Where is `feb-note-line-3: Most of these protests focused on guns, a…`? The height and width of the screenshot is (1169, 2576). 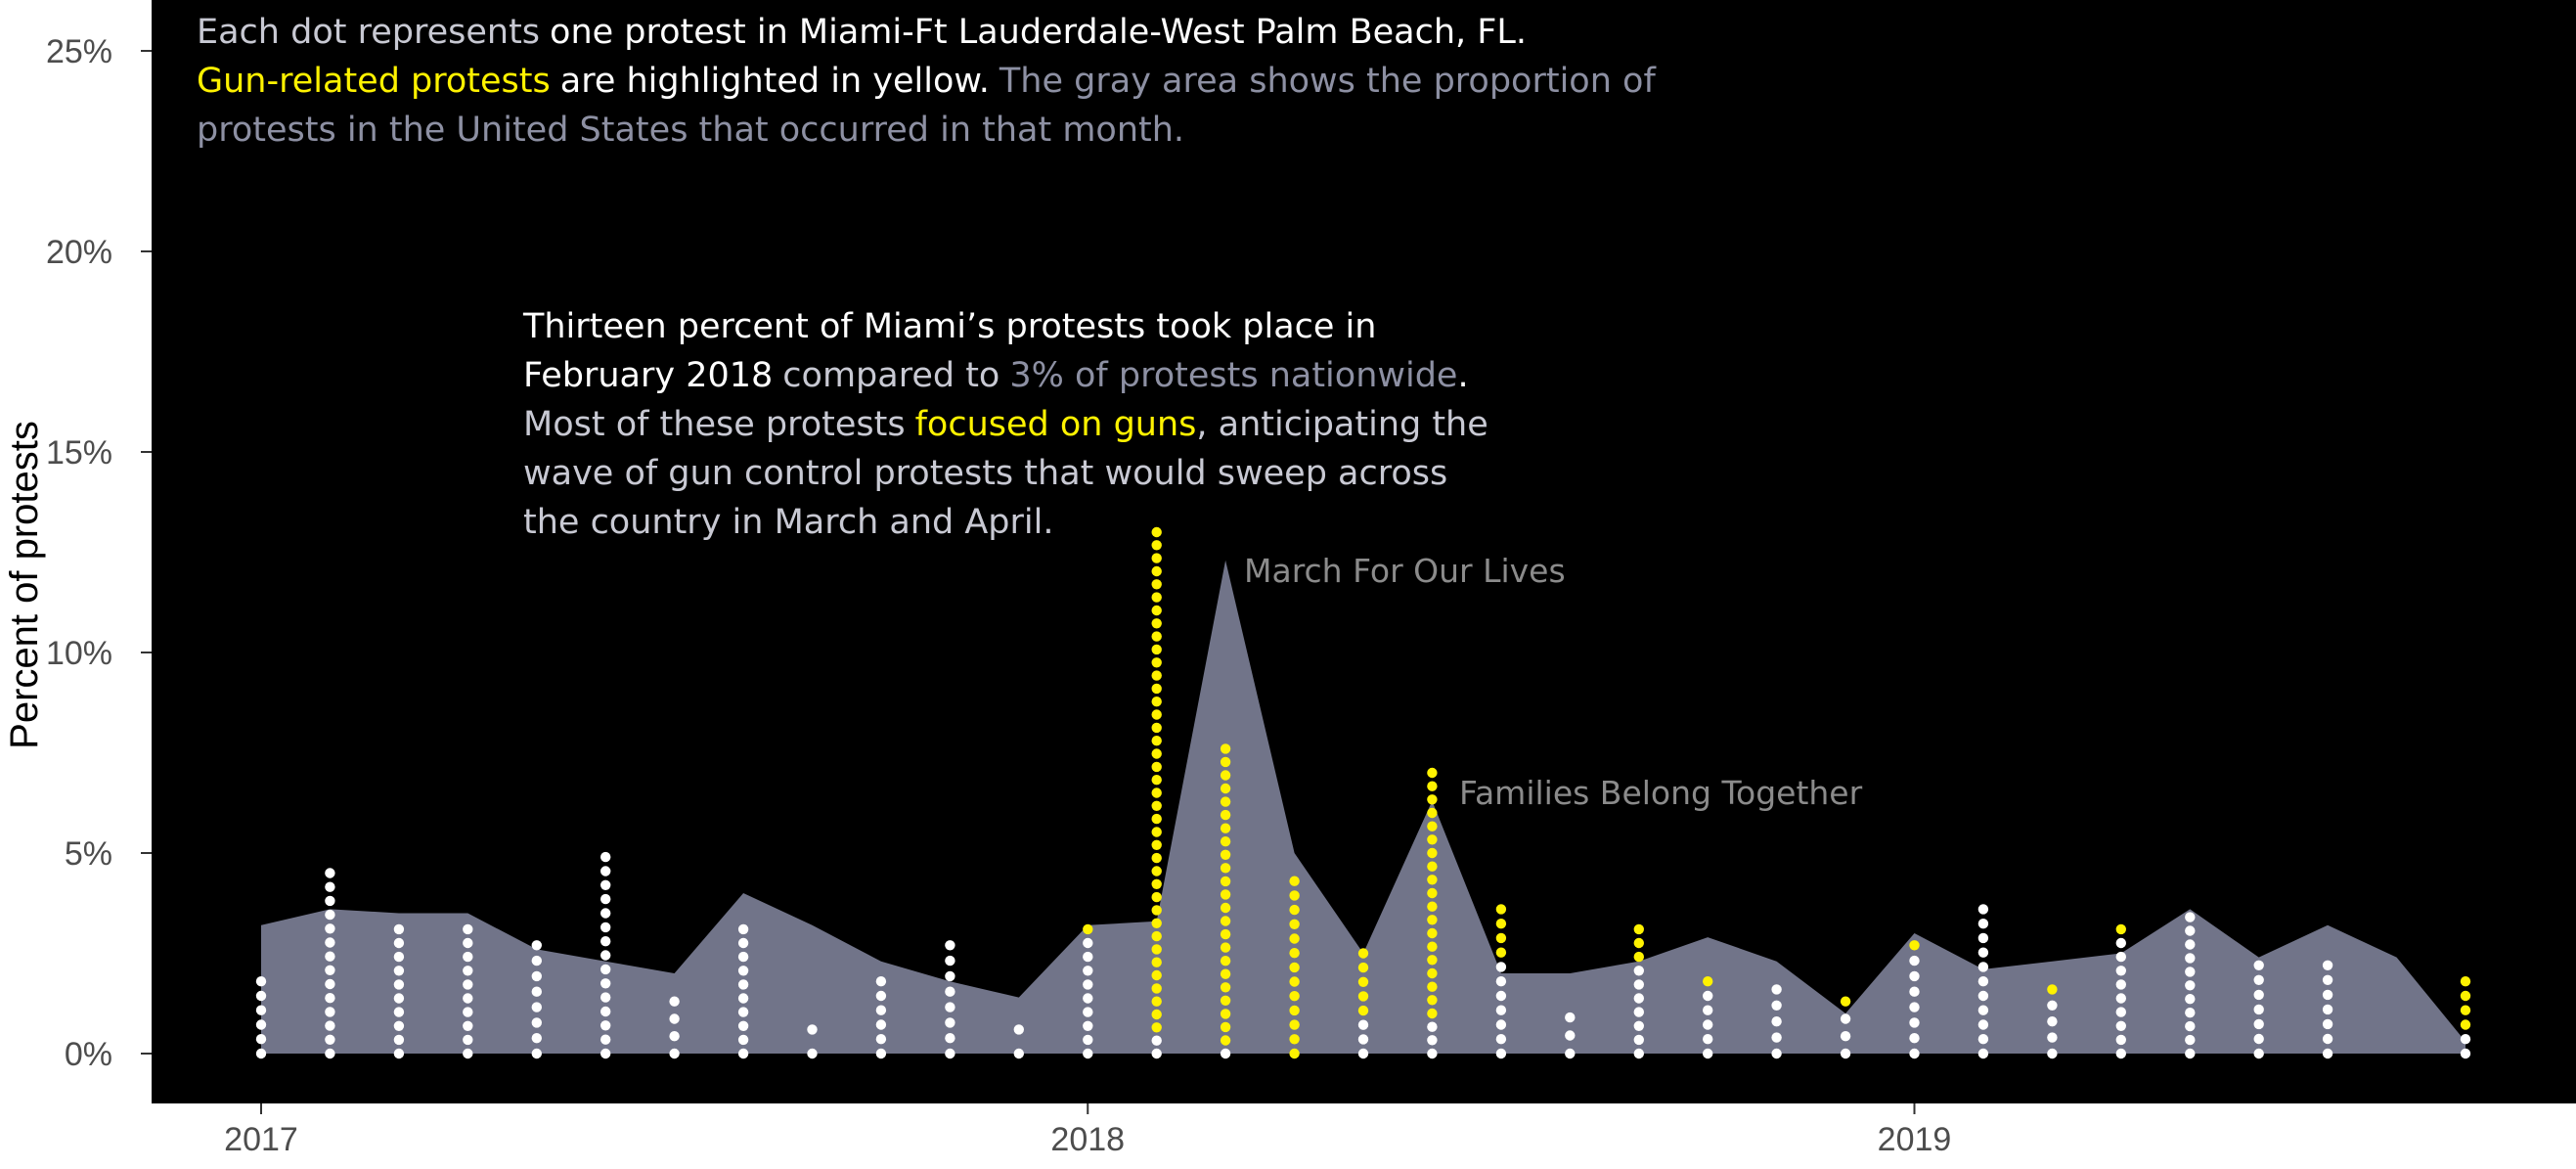 feb-note-line-3: Most of these protests focused on guns, a… is located at coordinates (1006, 424).